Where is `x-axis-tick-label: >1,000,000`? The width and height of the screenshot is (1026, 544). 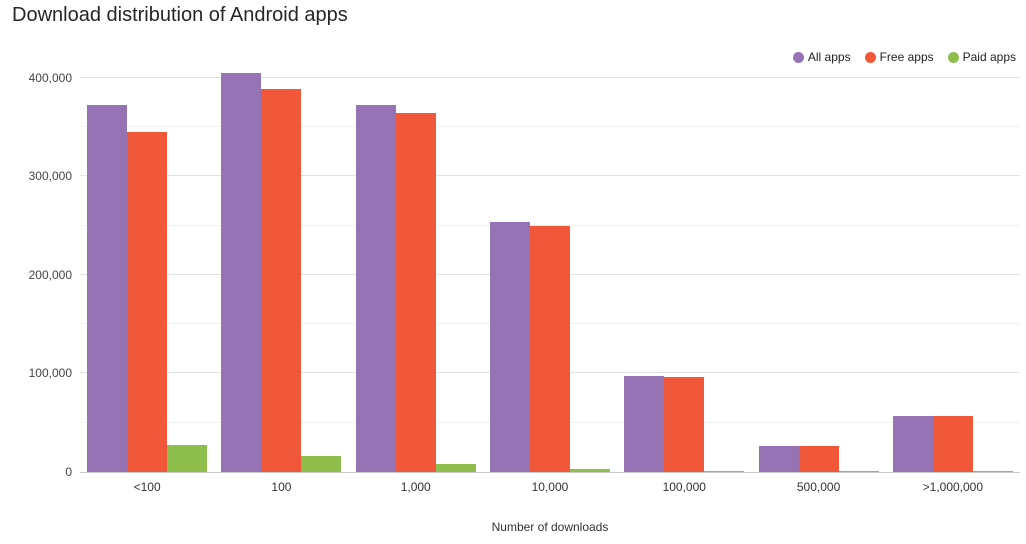 x-axis-tick-label: >1,000,000 is located at coordinates (953, 487).